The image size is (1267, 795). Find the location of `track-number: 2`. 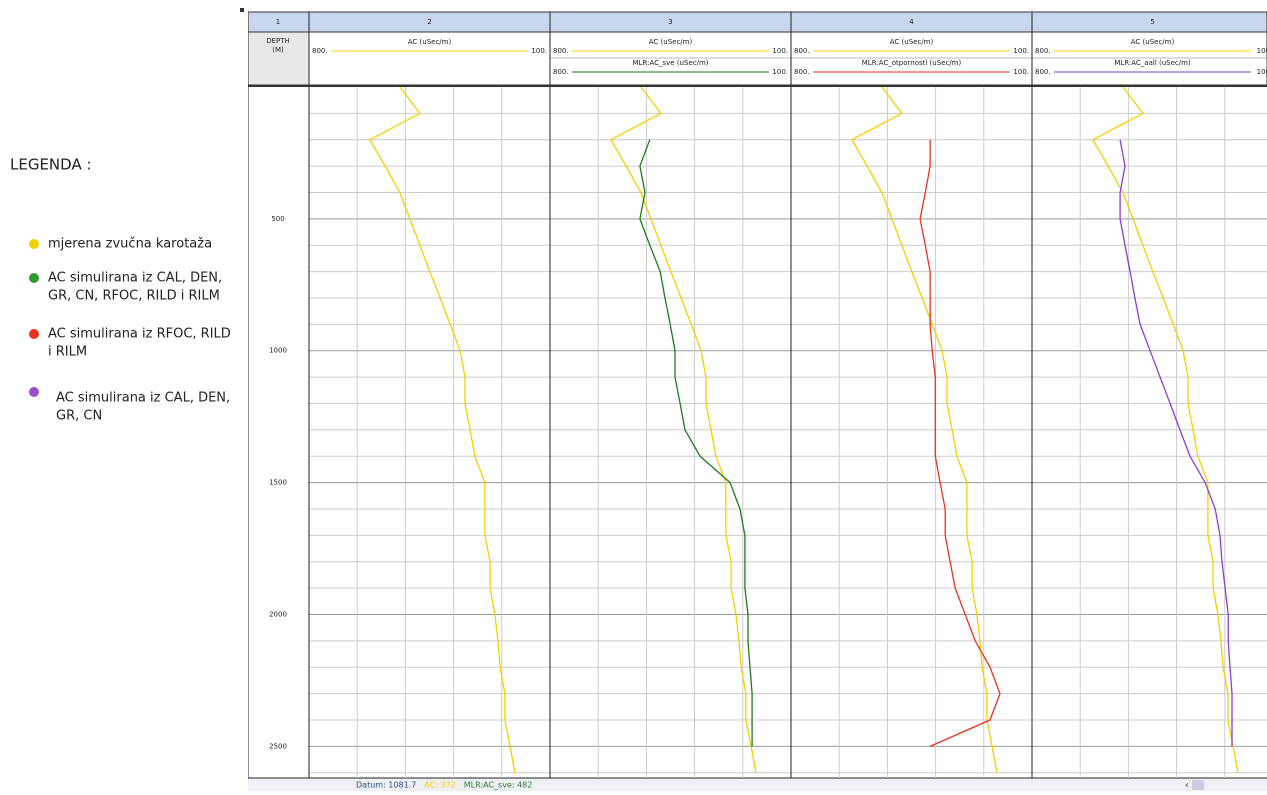

track-number: 2 is located at coordinates (429, 22).